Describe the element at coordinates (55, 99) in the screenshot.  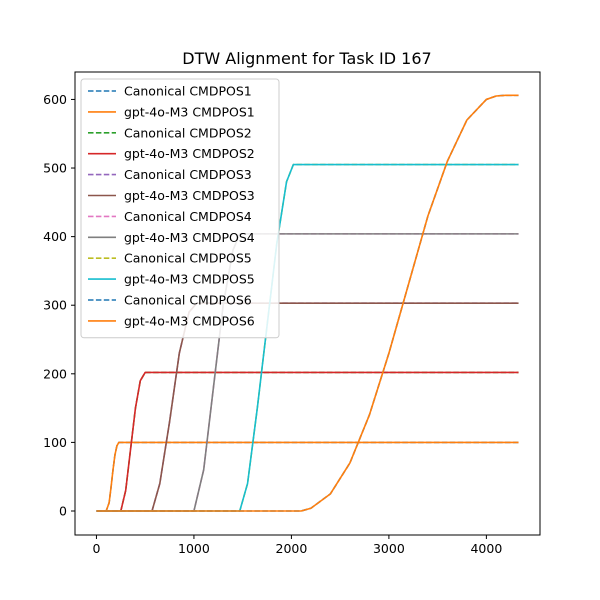
I see `y-tick-label-600: 600` at that location.